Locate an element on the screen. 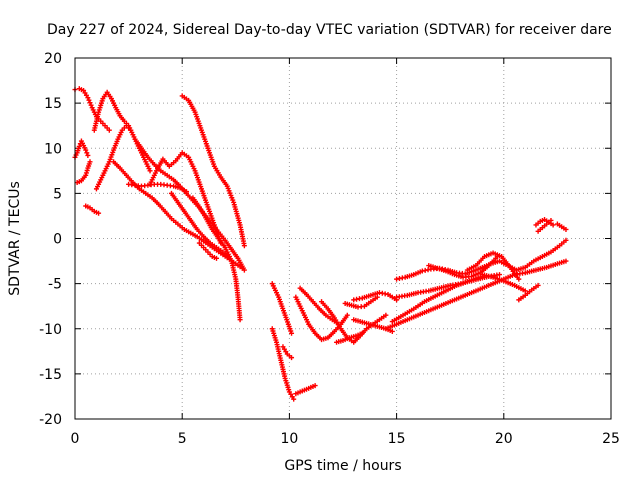 Image resolution: width=640 pixels, height=480 pixels. y-tick-label: 5 is located at coordinates (57, 194).